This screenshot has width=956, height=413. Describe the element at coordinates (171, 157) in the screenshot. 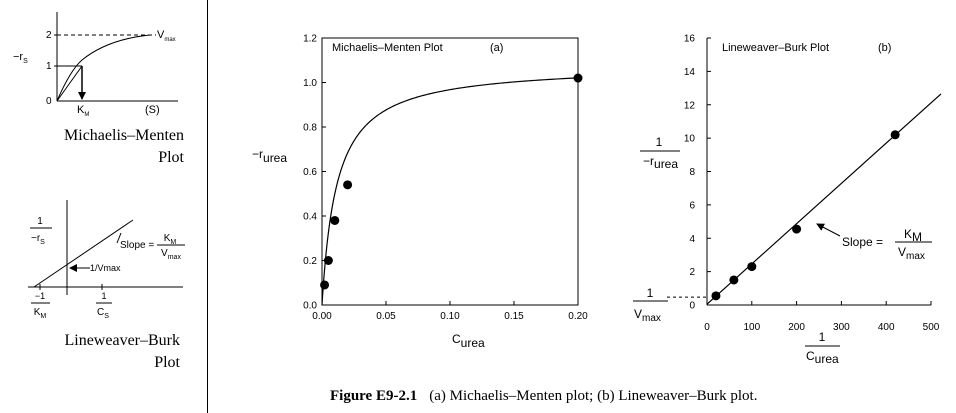

I see `mm-schematic-caption-line2: Plot` at that location.